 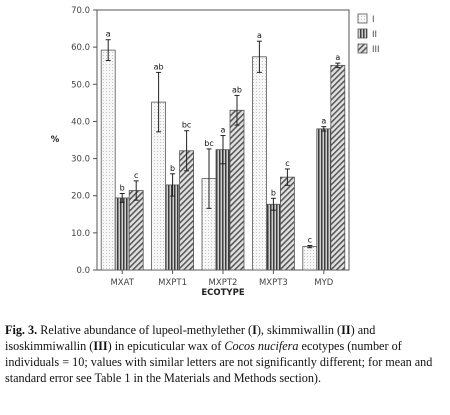 I want to click on x-axis: MXAT MXPT1 MXPT2 MXPT3 MYD, so click(x=222, y=279).